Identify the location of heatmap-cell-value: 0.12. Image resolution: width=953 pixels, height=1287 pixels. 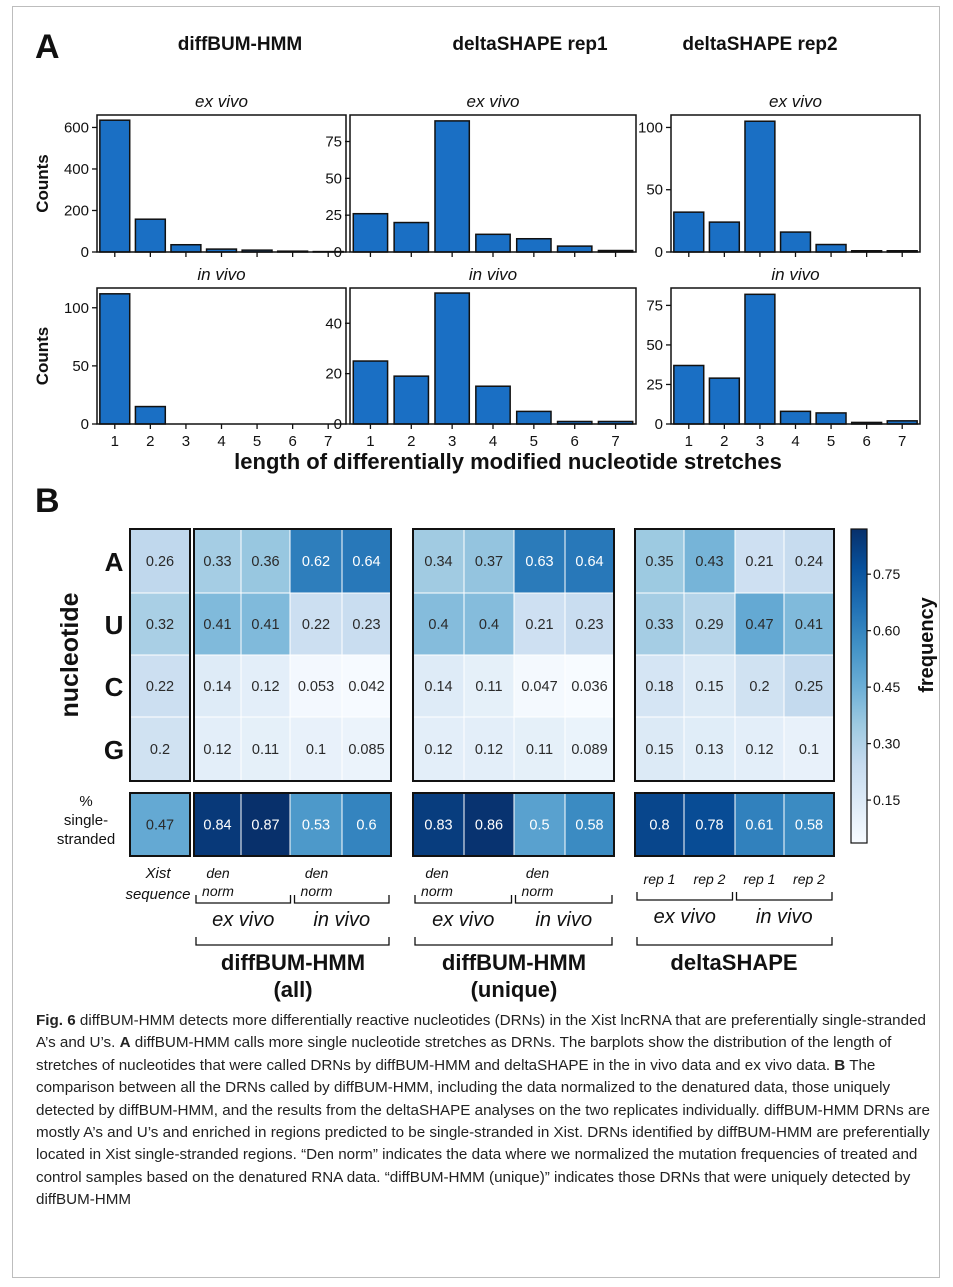
(217, 750).